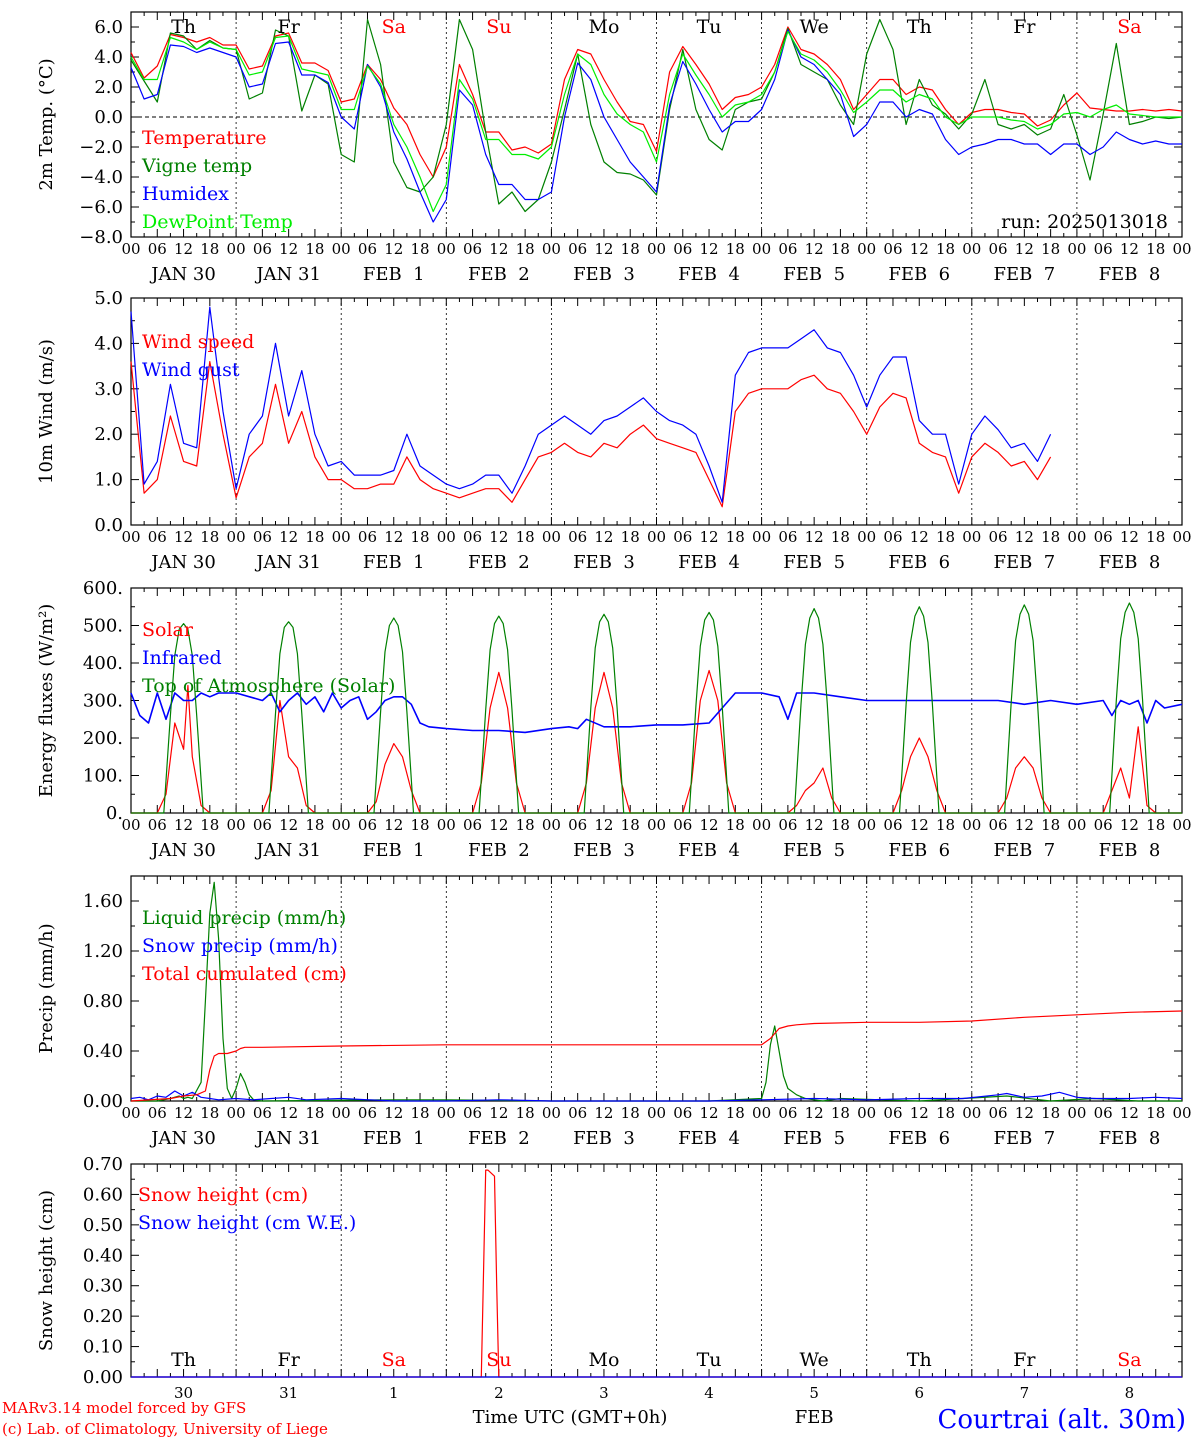  I want to click on legend-entry: Liquid precip (mm/h), so click(244, 918).